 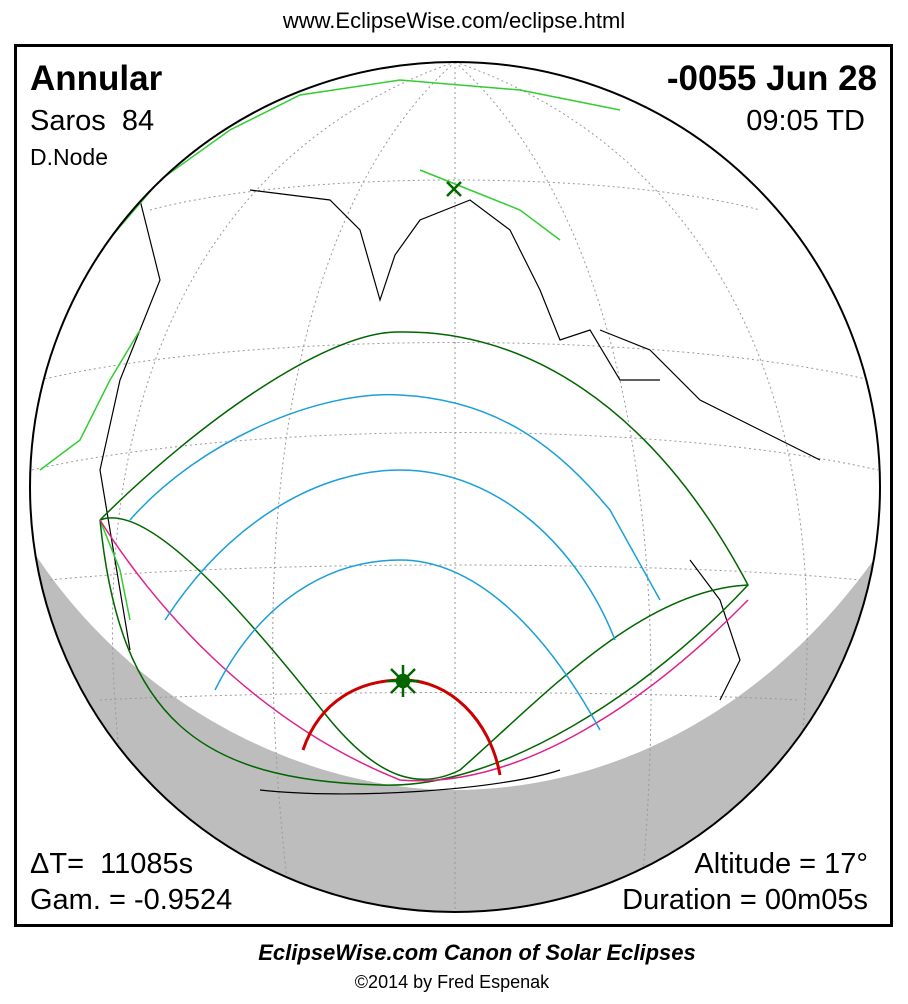 What do you see at coordinates (477, 952) in the screenshot?
I see `footer-title: EclipseWise.com Canon of Solar Eclipses` at bounding box center [477, 952].